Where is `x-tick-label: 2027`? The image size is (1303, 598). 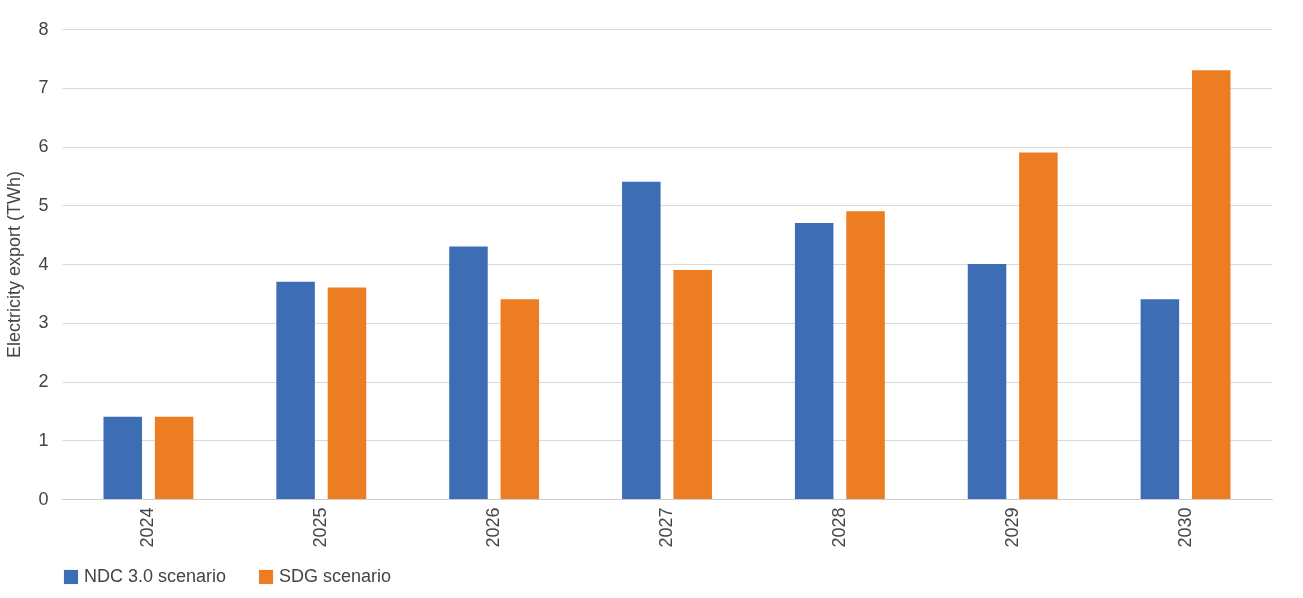
x-tick-label: 2027 is located at coordinates (666, 527).